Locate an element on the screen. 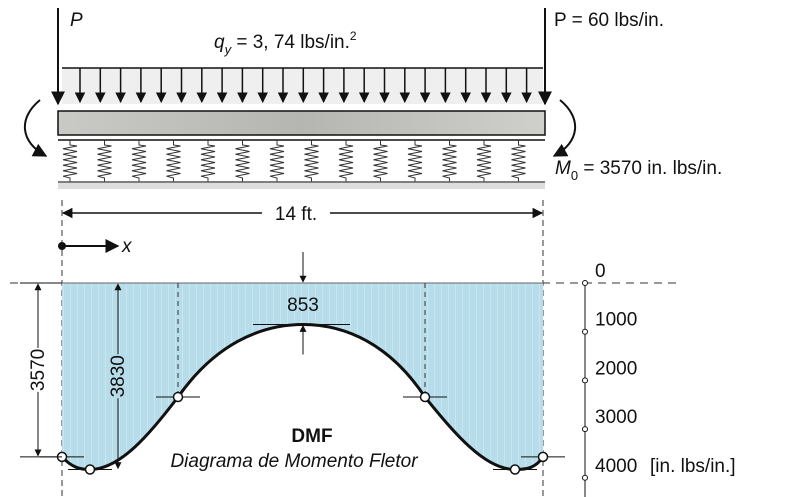 The image size is (794, 497). dim-label: 853 is located at coordinates (303, 305).